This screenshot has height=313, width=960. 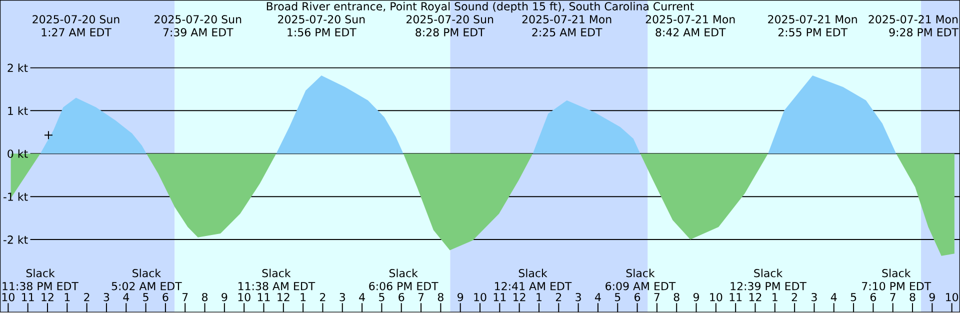 What do you see at coordinates (322, 32) in the screenshot?
I see `annotation: 1:56 PM EDT` at bounding box center [322, 32].